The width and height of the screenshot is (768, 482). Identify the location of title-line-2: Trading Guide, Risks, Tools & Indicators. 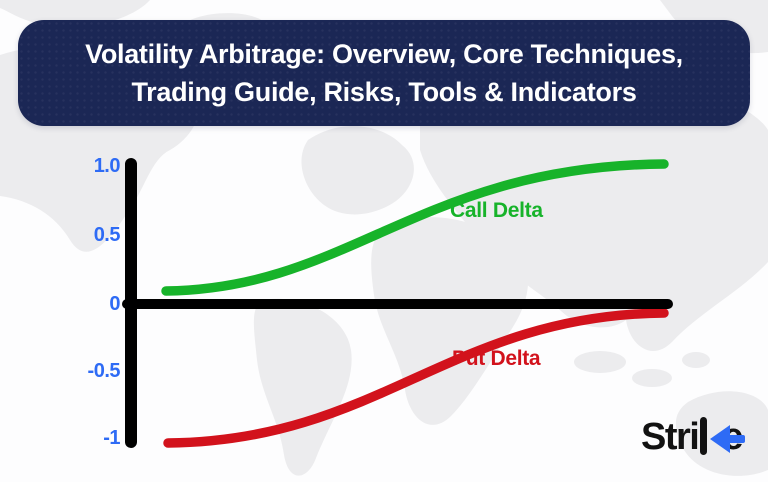
(384, 92).